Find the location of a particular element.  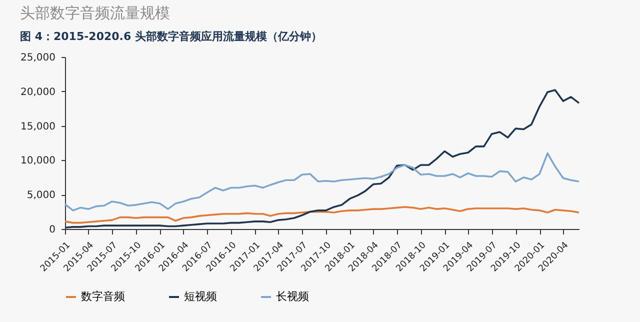

y-tick-label: 5,000 is located at coordinates (41, 196).